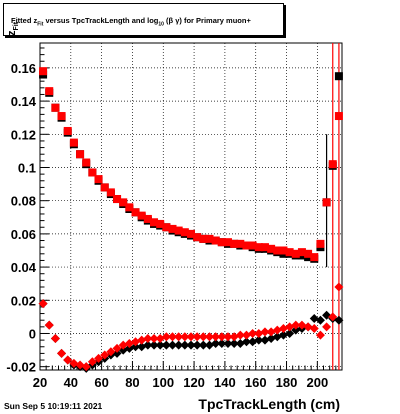 The image size is (400, 414). Describe the element at coordinates (23, 234) in the screenshot. I see `y-tick-label: 0.06` at that location.